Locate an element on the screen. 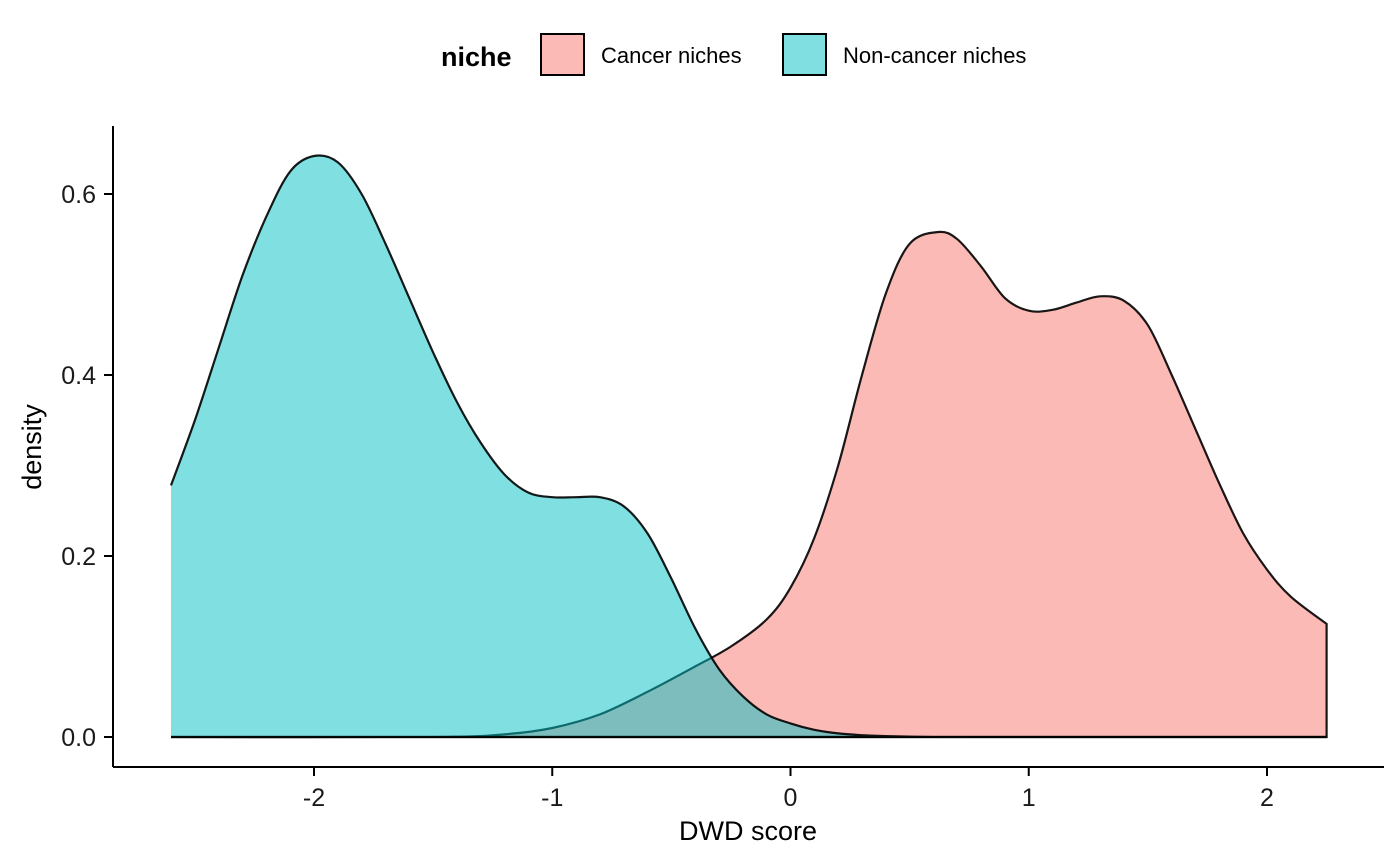 The height and width of the screenshot is (865, 1400). x-ticks: -2 -1 0 1 2 is located at coordinates (788, 789).